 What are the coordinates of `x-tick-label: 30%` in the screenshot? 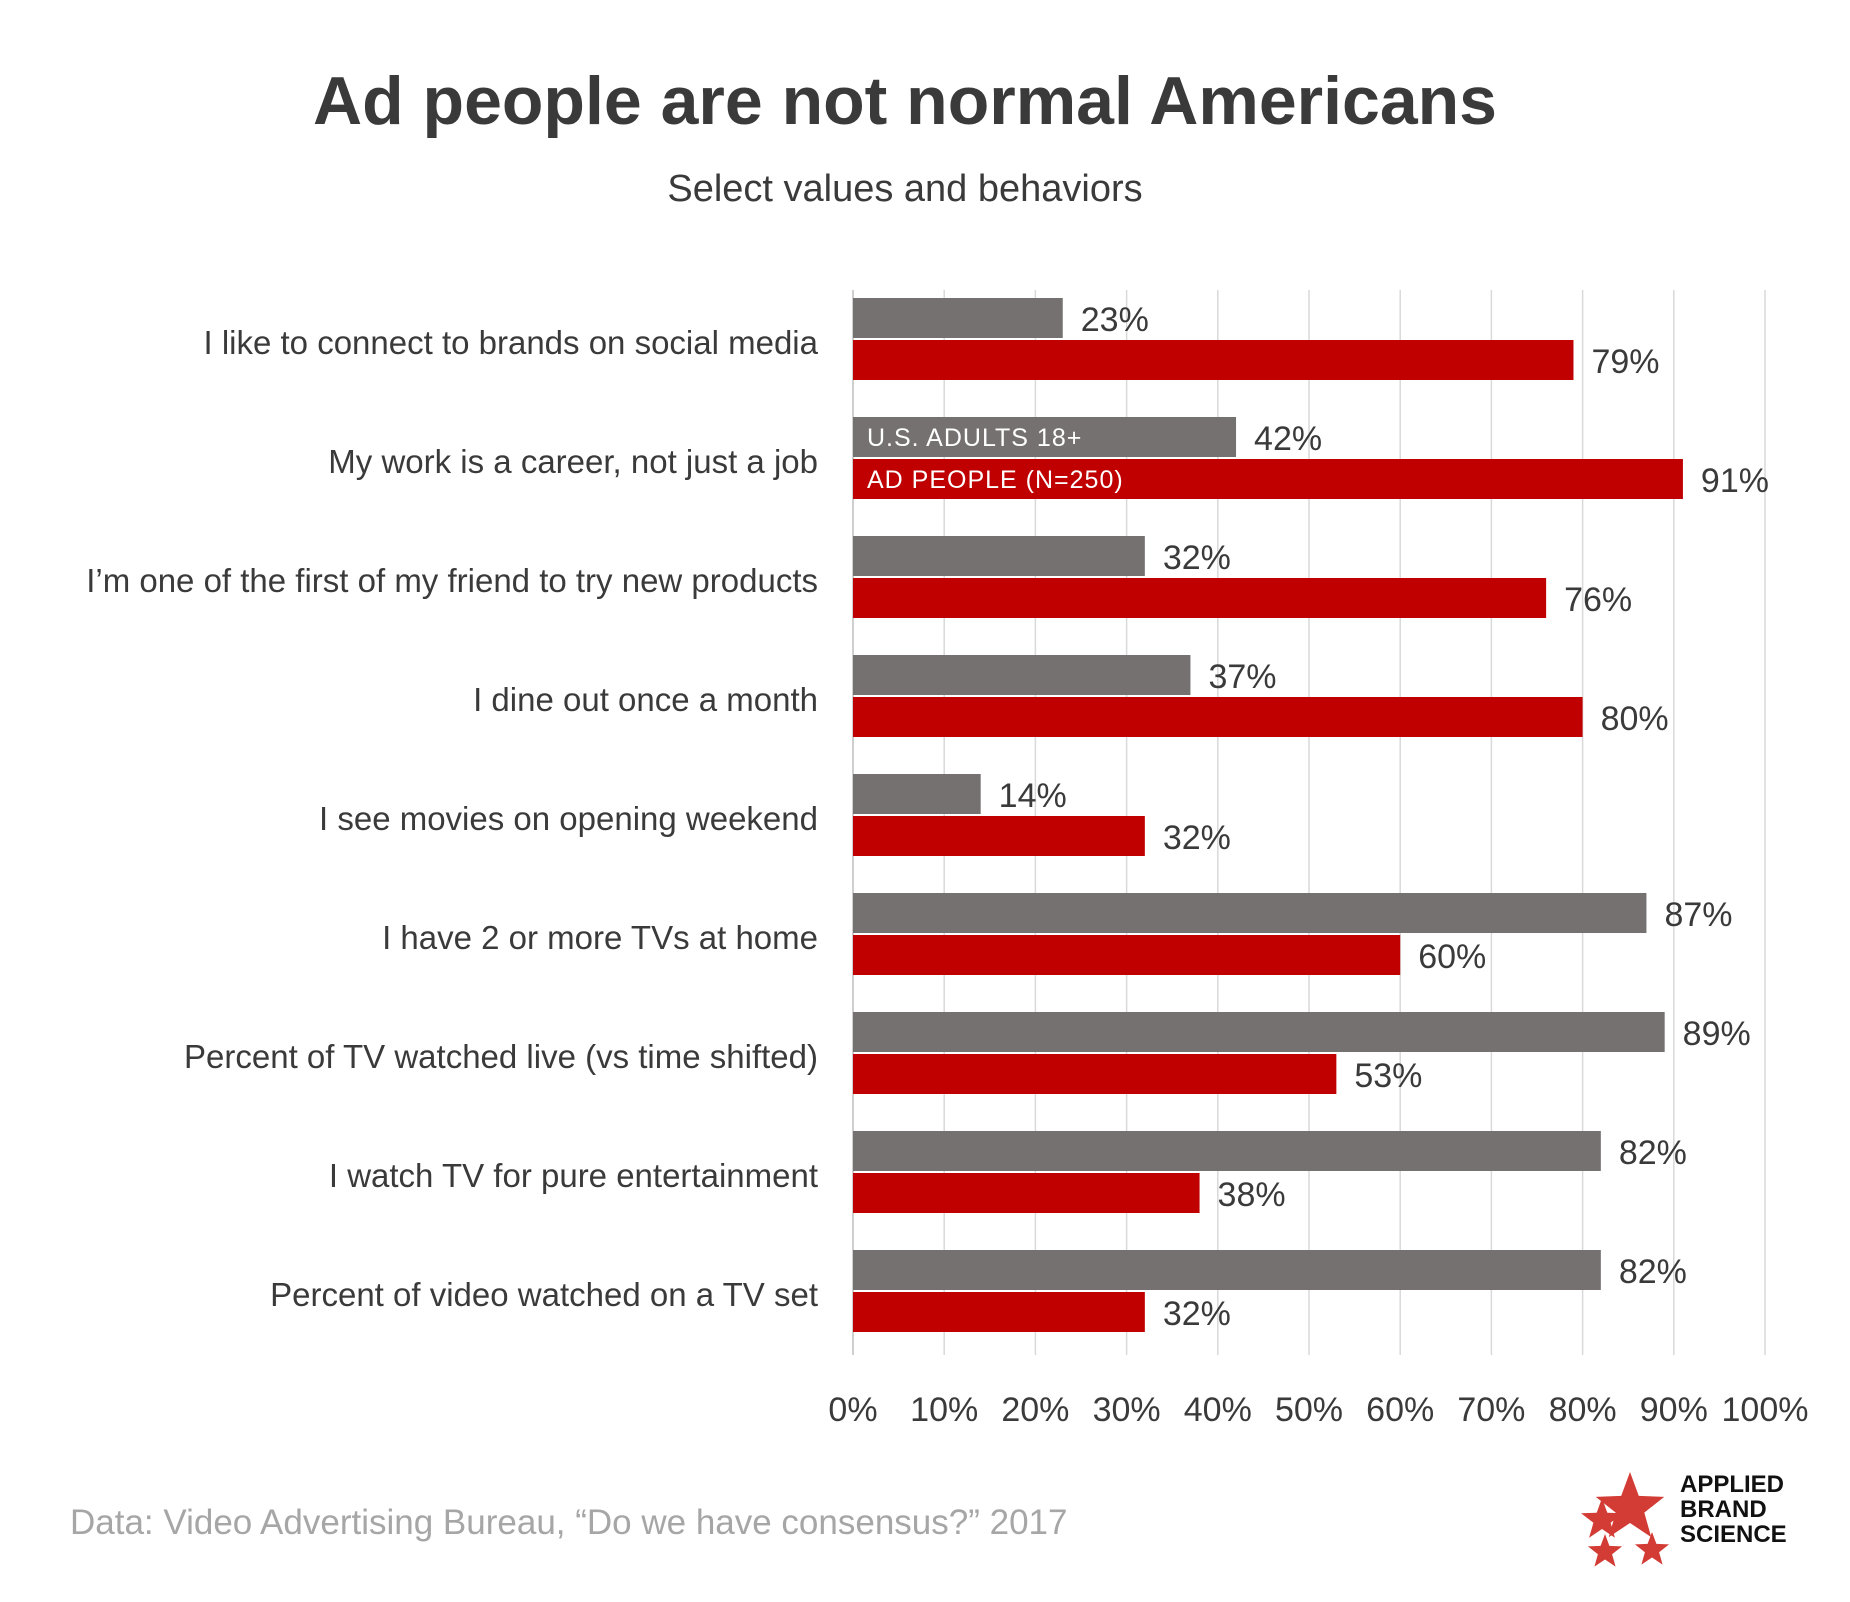 It's located at (1127, 1410).